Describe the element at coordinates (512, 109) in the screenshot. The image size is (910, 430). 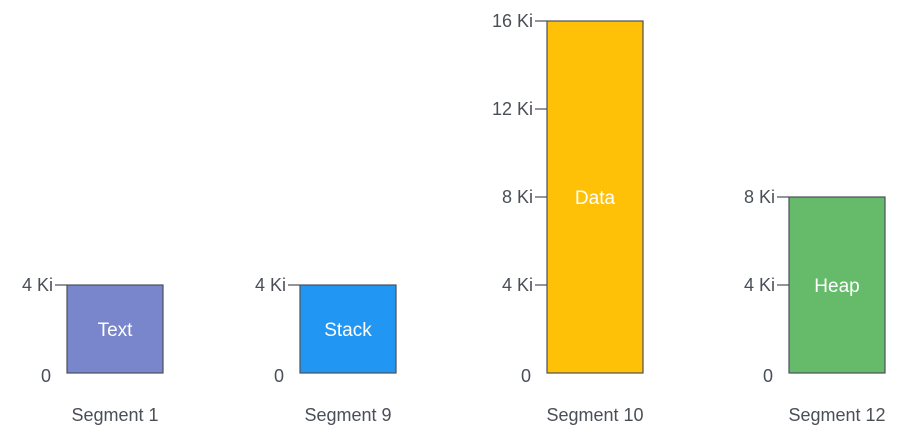
I see `tick-label: 12 Ki` at that location.